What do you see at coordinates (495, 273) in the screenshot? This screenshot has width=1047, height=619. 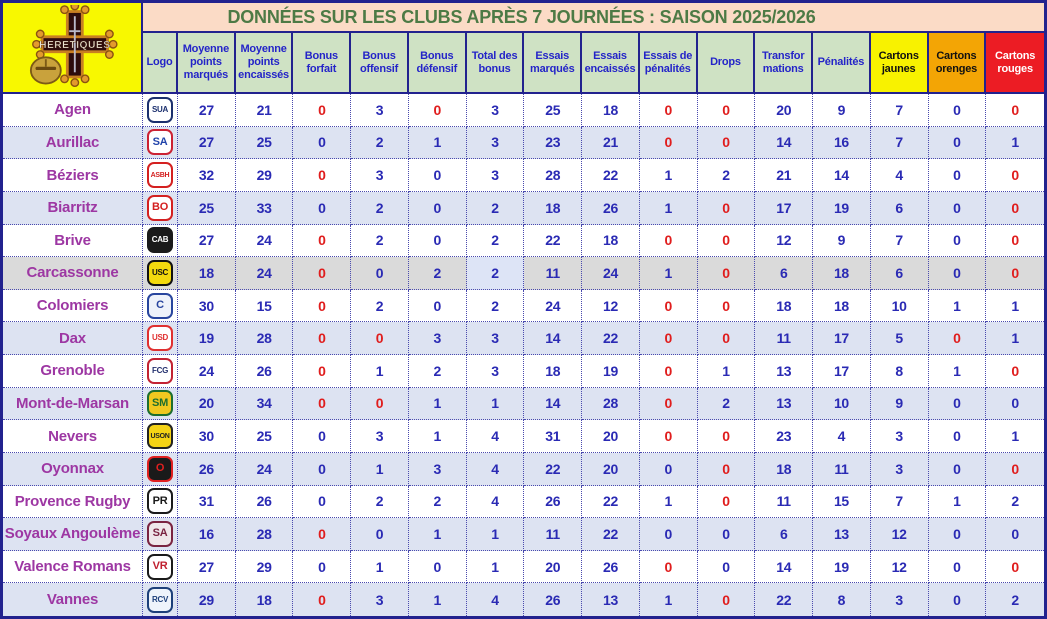 I see `stat-cell-total-des-bonus: 2` at bounding box center [495, 273].